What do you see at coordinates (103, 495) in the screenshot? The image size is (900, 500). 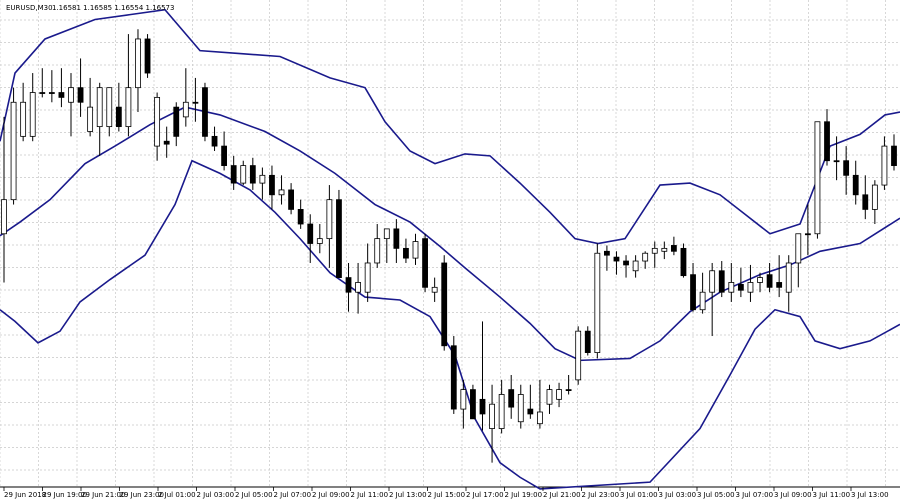 I see `x-tick-label: 29 Jun 21:00` at bounding box center [103, 495].